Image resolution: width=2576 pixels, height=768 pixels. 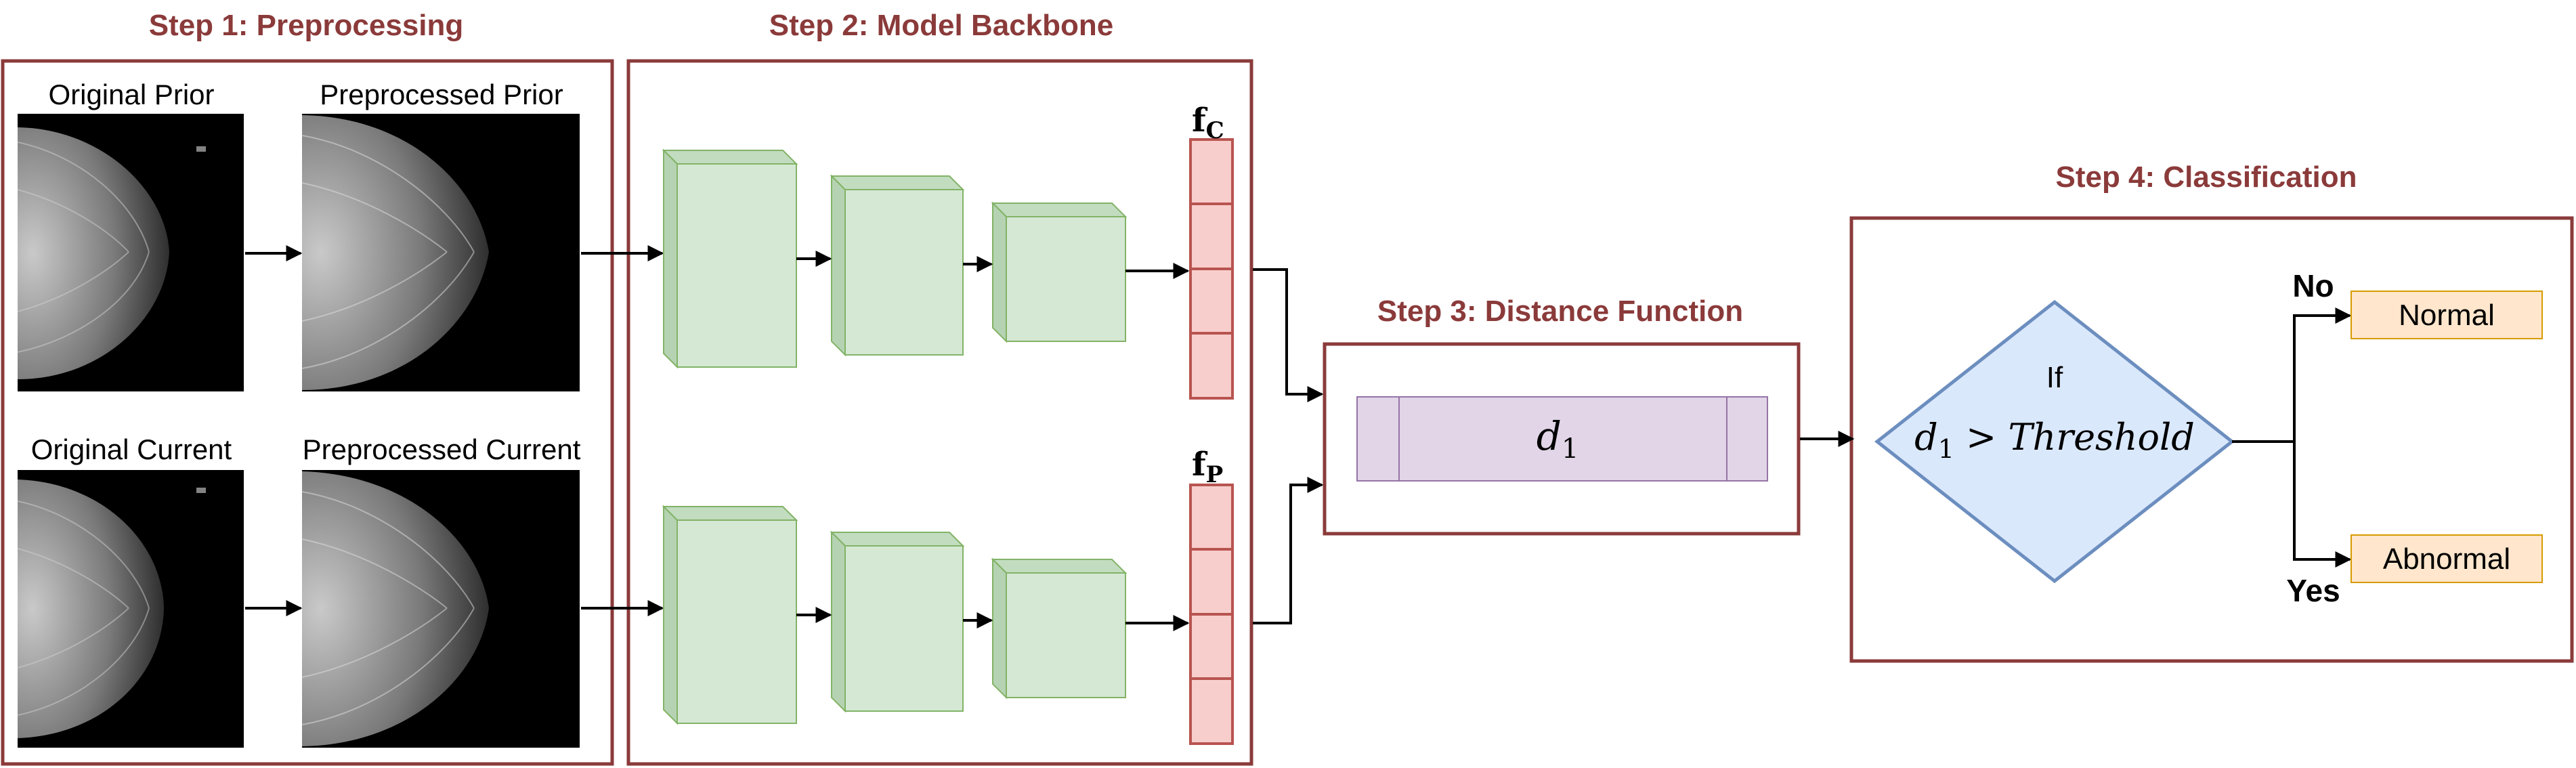 I want to click on arrow-fc-to-distance, so click(x=1288, y=335).